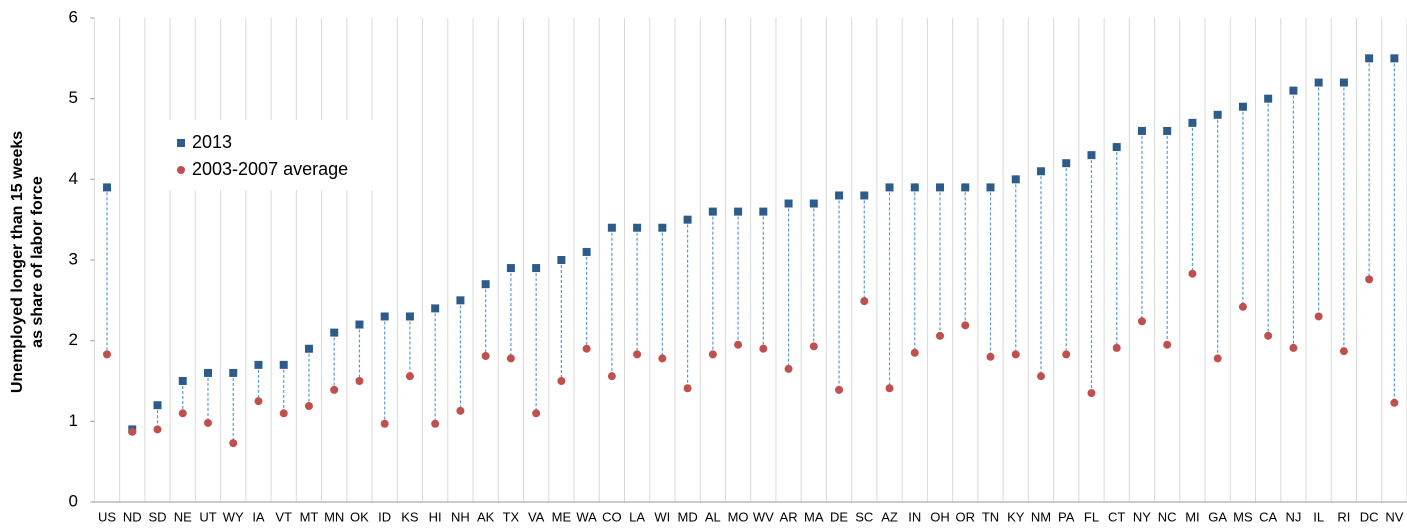 This screenshot has height=528, width=1407. What do you see at coordinates (73, 339) in the screenshot?
I see `y-tick-label: 2` at bounding box center [73, 339].